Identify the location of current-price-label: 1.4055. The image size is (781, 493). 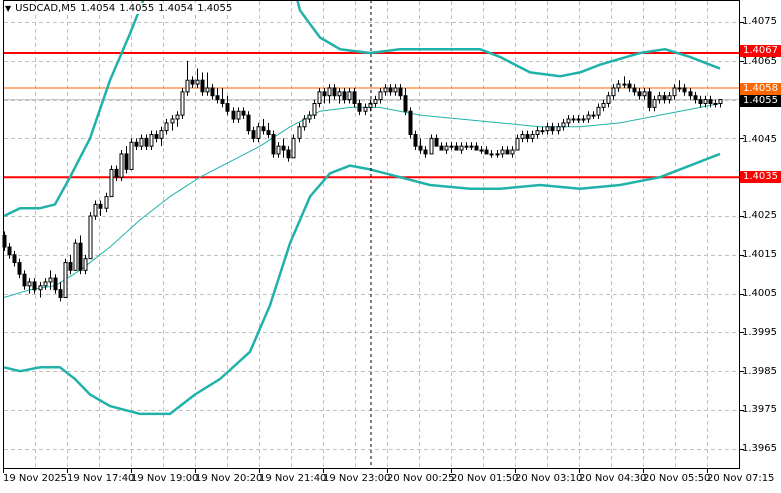
(760, 101).